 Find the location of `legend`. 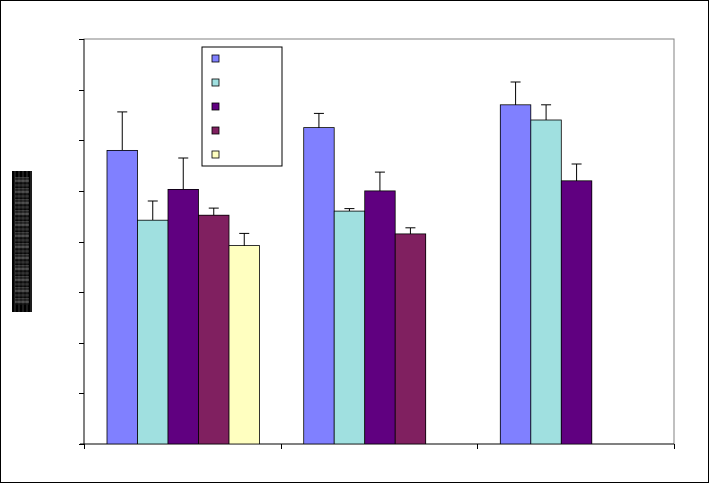

legend is located at coordinates (242, 106).